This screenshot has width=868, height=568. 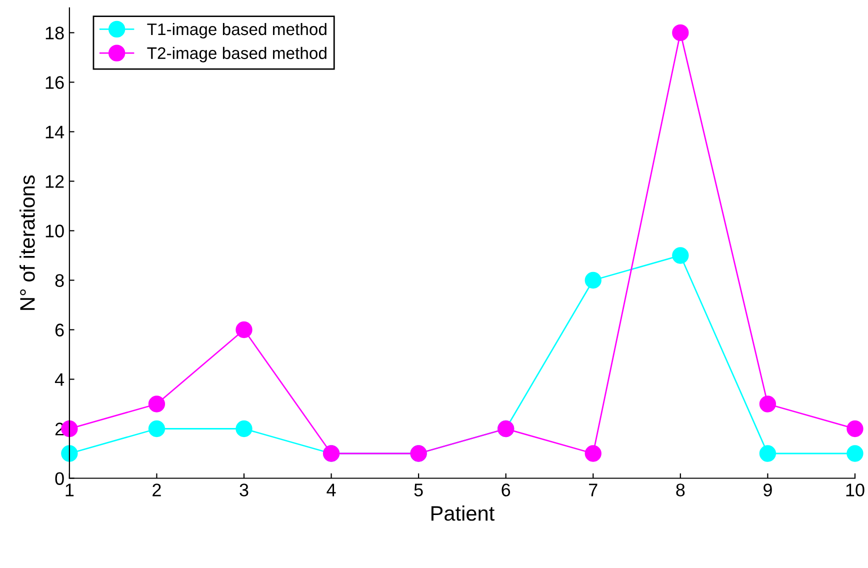 I want to click on legend-label: T1-image based method, so click(x=236, y=30).